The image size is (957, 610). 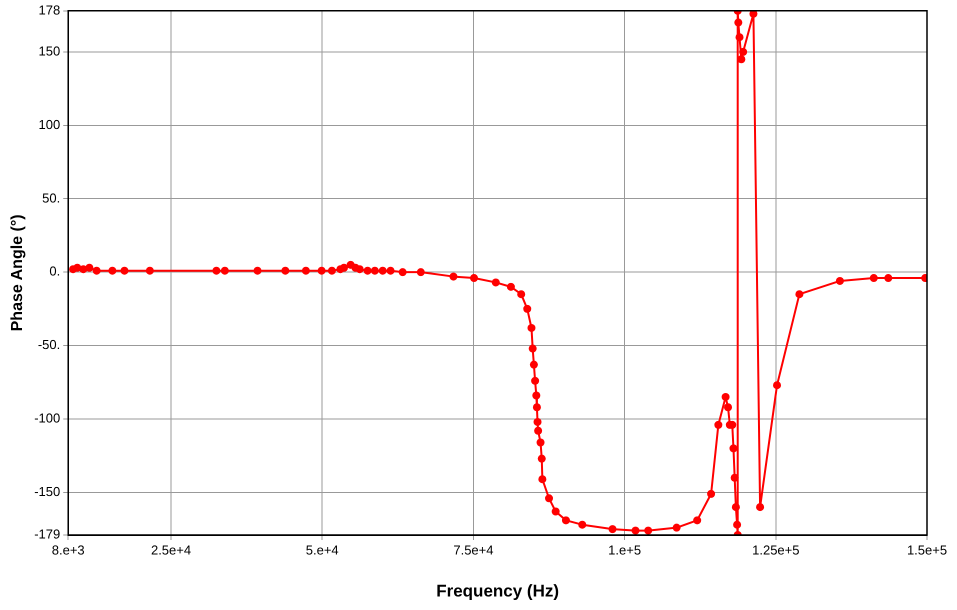 I want to click on y-tick-label: -100, so click(x=47, y=418).